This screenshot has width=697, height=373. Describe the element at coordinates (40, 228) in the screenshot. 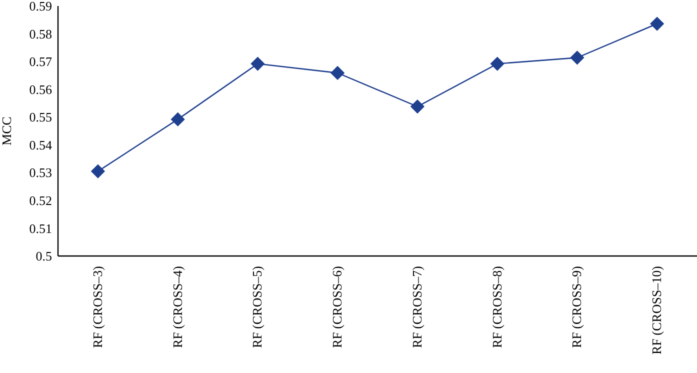

I see `y-tick-label: 0.51` at that location.